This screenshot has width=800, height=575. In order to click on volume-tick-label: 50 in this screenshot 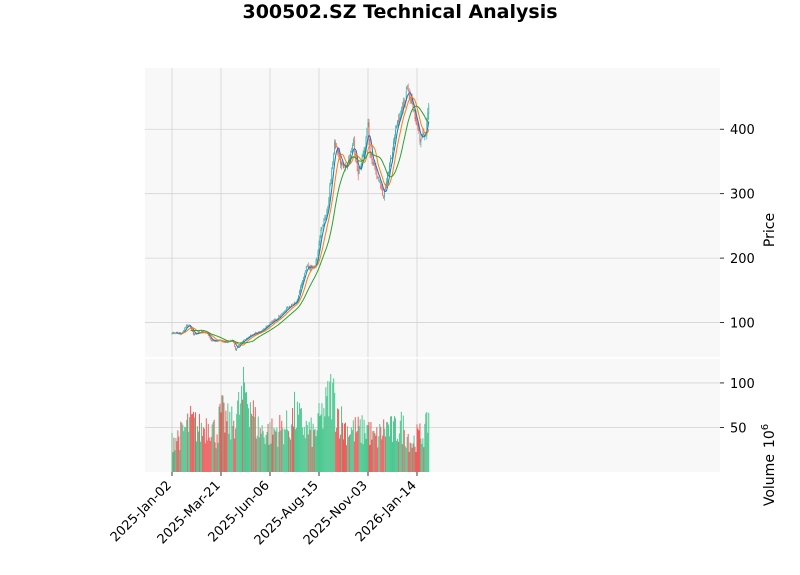, I will do `click(738, 428)`.